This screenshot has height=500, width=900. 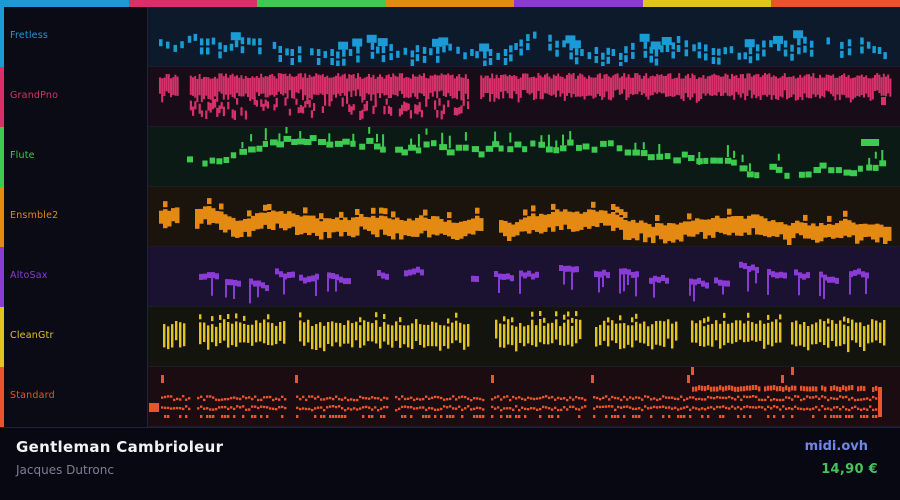 What do you see at coordinates (836, 446) in the screenshot?
I see `site-link: midi.ovh` at bounding box center [836, 446].